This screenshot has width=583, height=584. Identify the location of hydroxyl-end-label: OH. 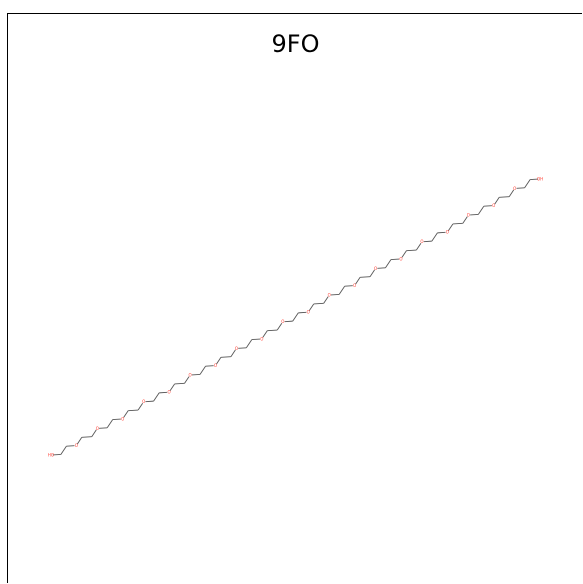
(540, 178).